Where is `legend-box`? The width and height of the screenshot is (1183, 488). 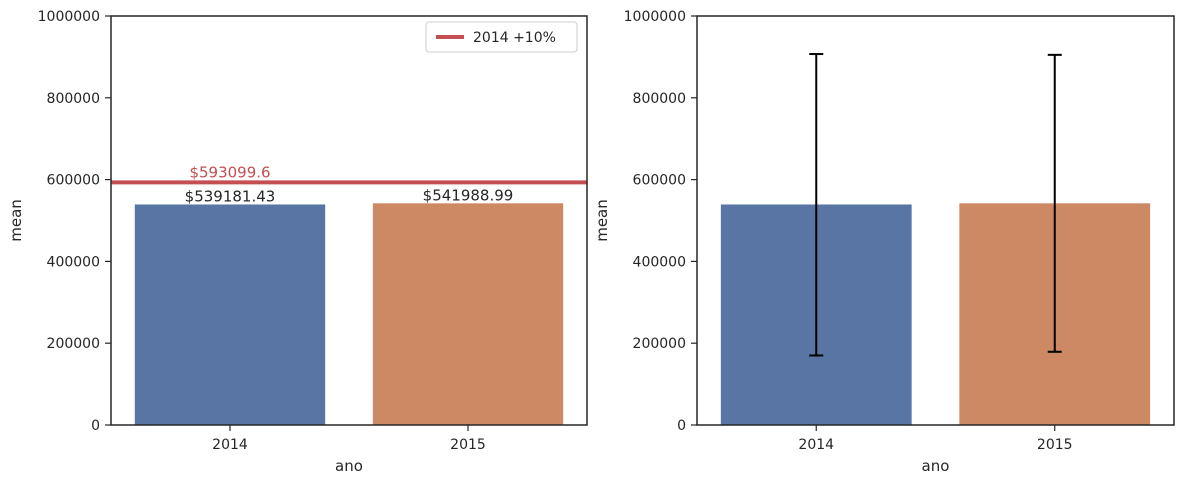 legend-box is located at coordinates (501, 37).